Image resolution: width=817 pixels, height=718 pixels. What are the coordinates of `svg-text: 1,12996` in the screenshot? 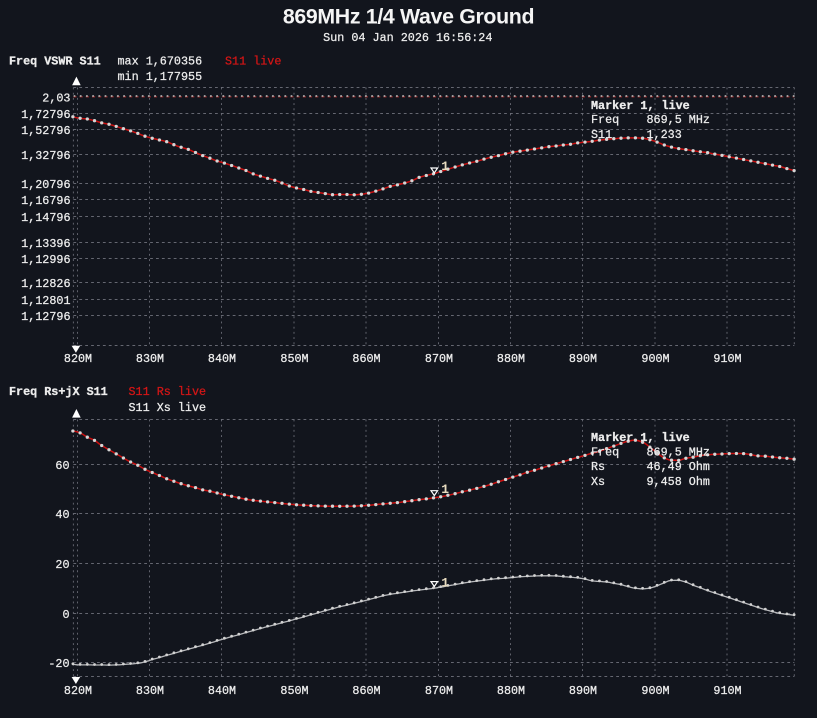 It's located at (45, 260).